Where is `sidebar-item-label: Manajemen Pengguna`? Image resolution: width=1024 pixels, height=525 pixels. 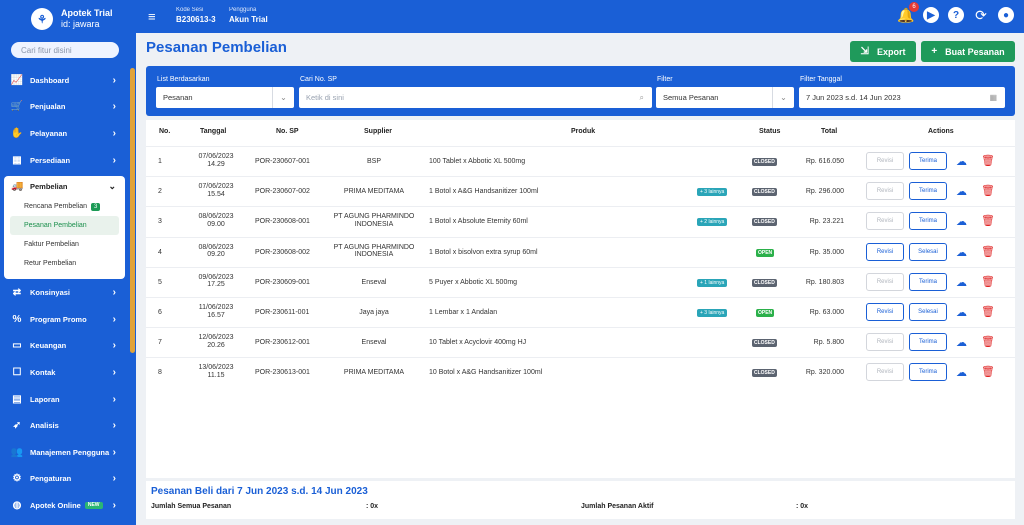 sidebar-item-label: Manajemen Pengguna is located at coordinates (70, 452).